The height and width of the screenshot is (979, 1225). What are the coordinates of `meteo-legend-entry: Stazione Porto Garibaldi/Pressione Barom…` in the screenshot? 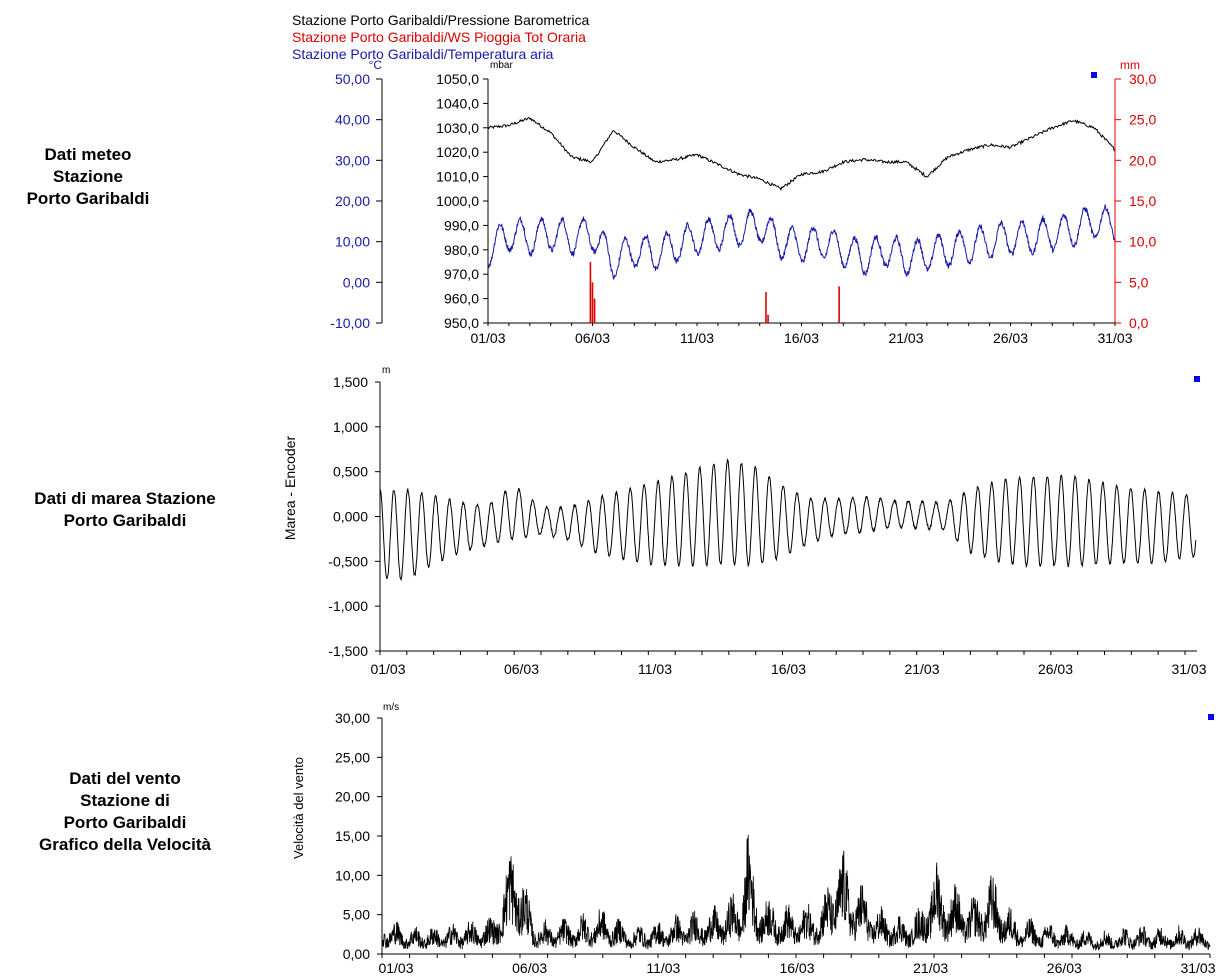 It's located at (440, 20).